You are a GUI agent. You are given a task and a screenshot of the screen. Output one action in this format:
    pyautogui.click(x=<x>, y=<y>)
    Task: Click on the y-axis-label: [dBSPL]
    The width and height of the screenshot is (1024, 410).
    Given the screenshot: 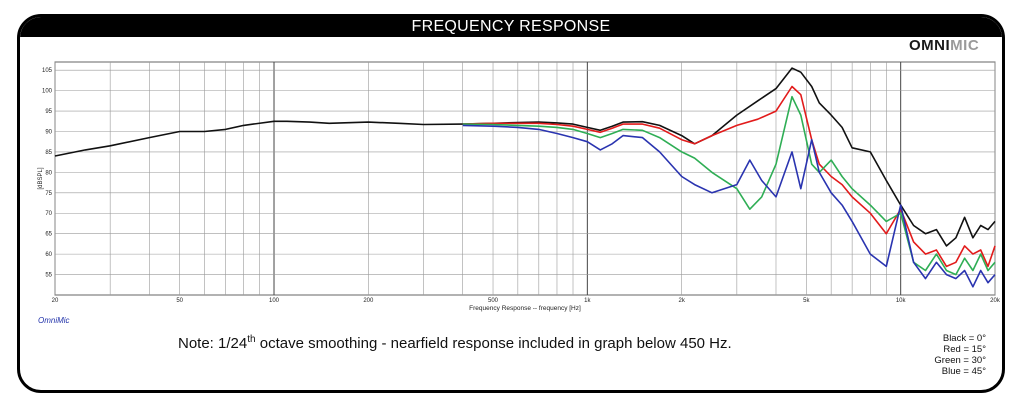 What is the action you would take?
    pyautogui.click(x=41, y=178)
    